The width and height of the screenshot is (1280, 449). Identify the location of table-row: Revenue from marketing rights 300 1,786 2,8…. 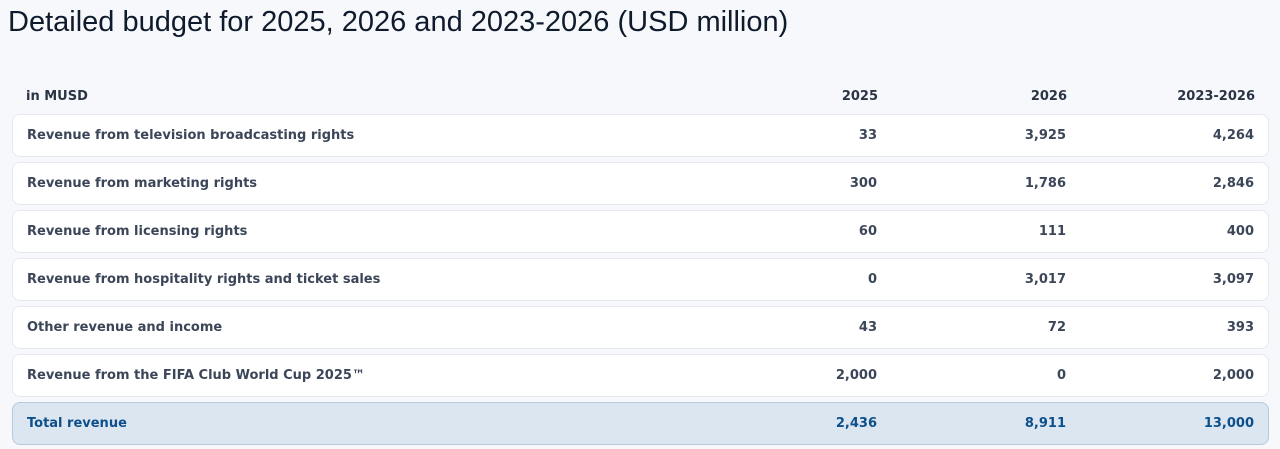
(640, 183).